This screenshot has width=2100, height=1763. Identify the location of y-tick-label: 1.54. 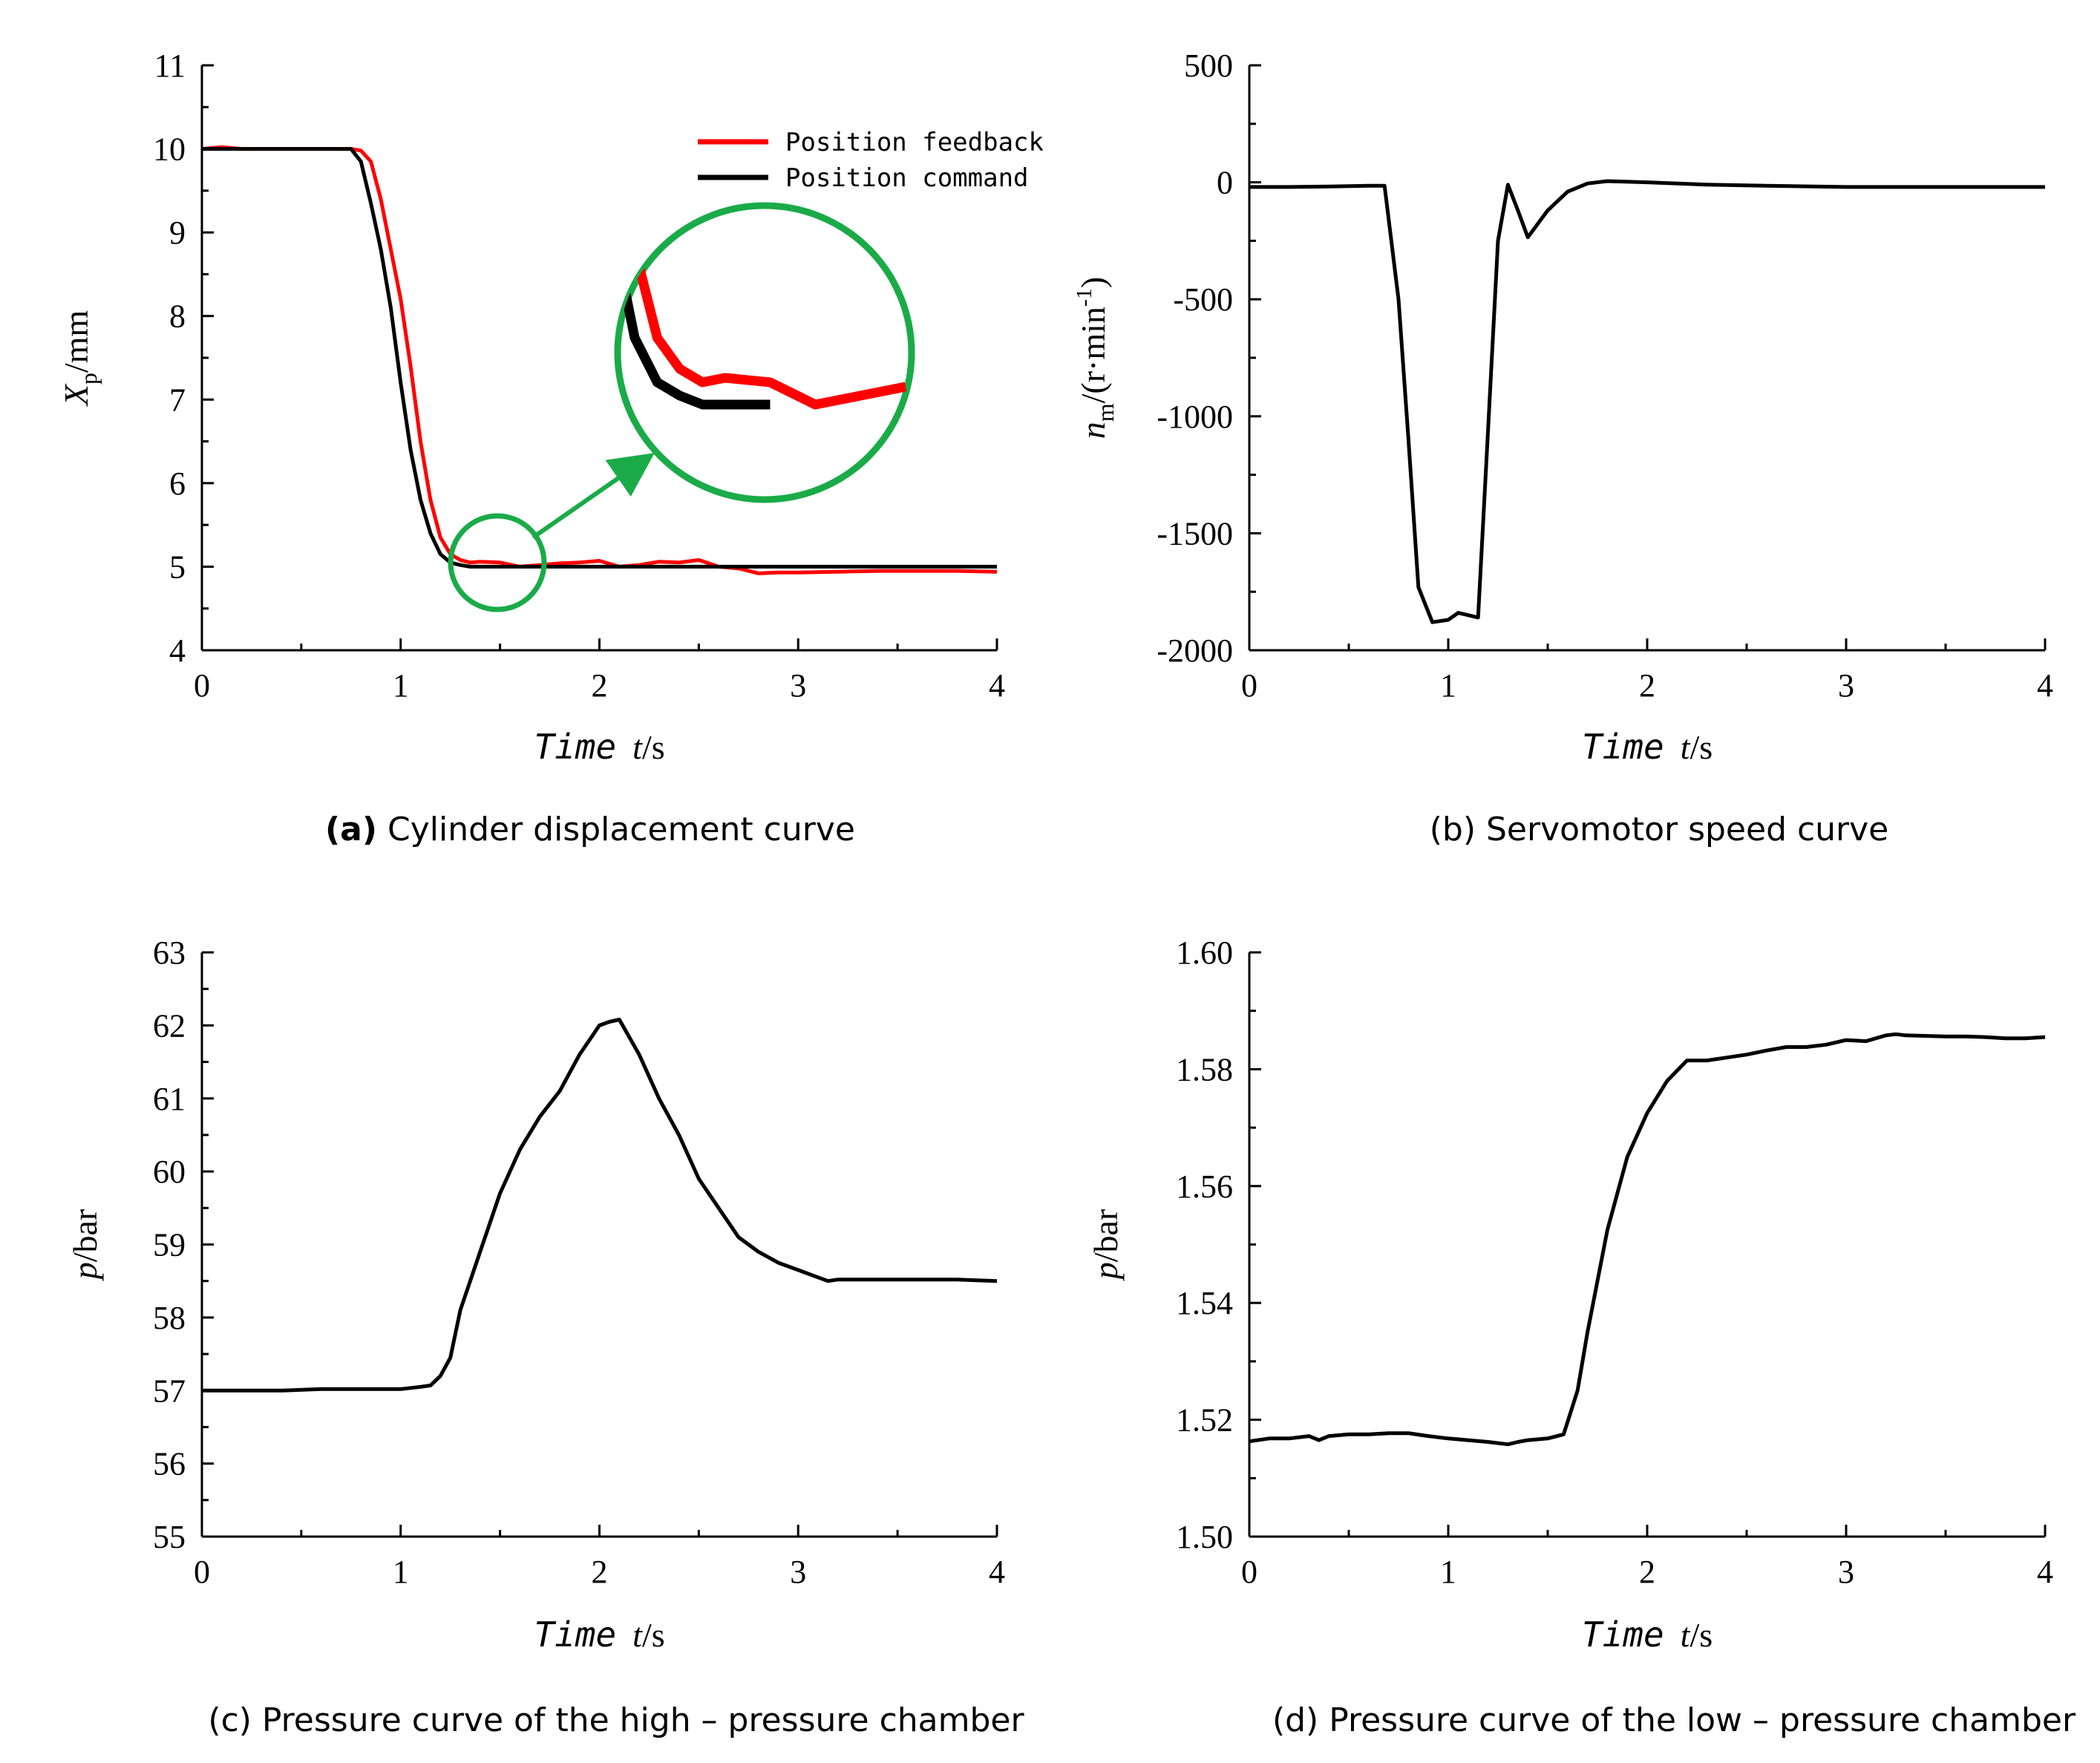
(1204, 1303).